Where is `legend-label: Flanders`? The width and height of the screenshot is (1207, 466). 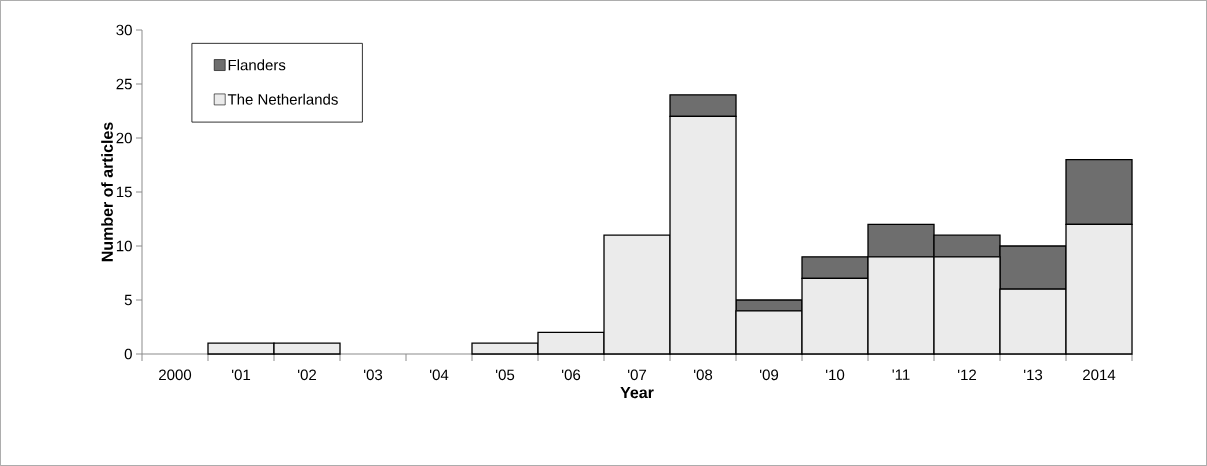
legend-label: Flanders is located at coordinates (257, 65).